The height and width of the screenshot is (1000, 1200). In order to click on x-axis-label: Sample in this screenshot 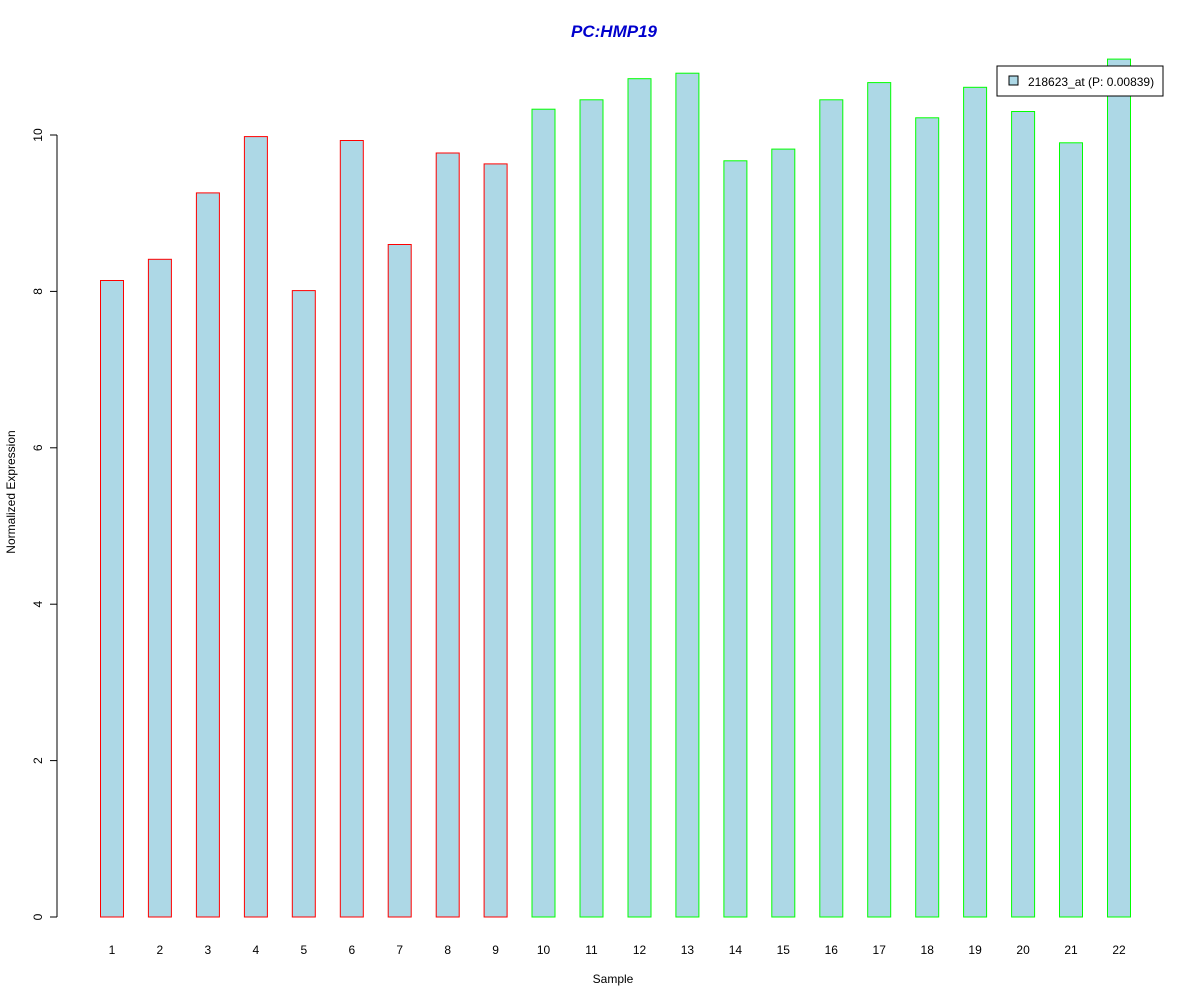, I will do `click(613, 979)`.